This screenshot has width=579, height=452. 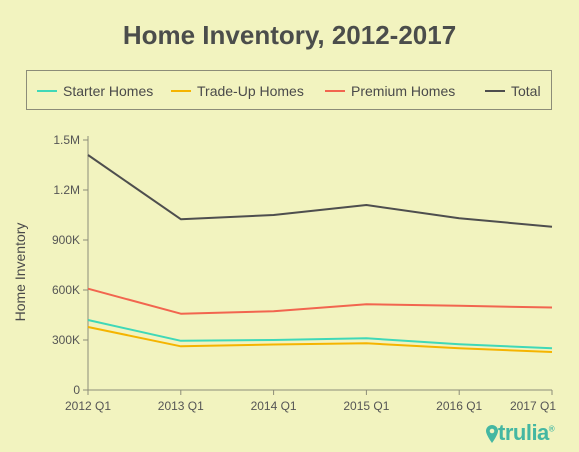 I want to click on y-tick-label: 1.5M, so click(x=66, y=140).